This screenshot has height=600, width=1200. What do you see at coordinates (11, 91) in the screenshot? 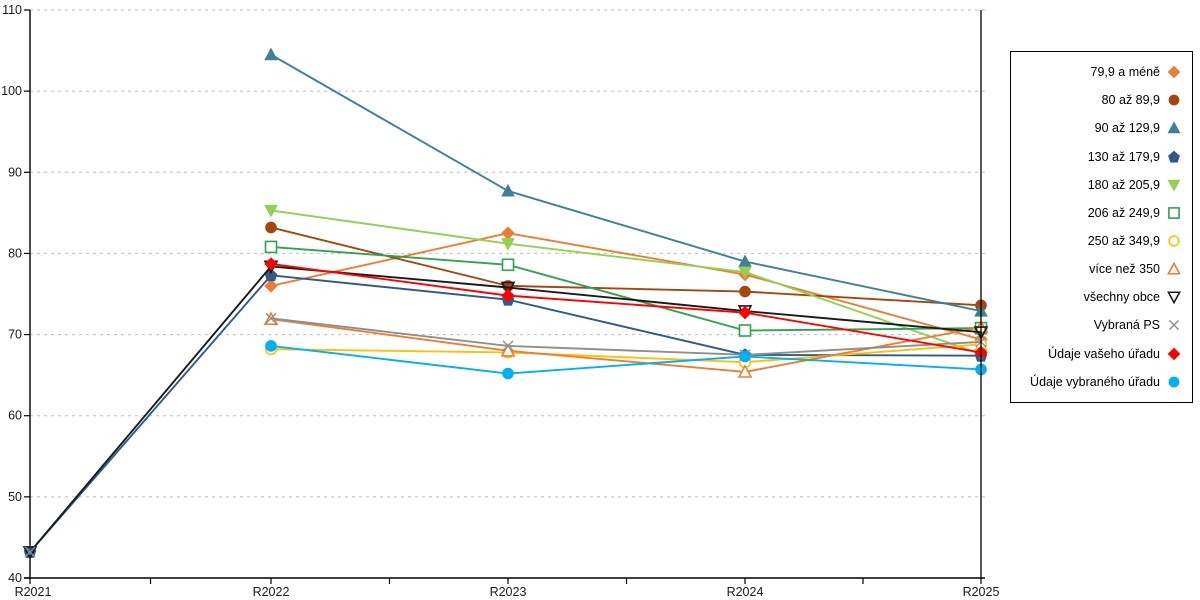
I see `y-tick-label: 100` at bounding box center [11, 91].